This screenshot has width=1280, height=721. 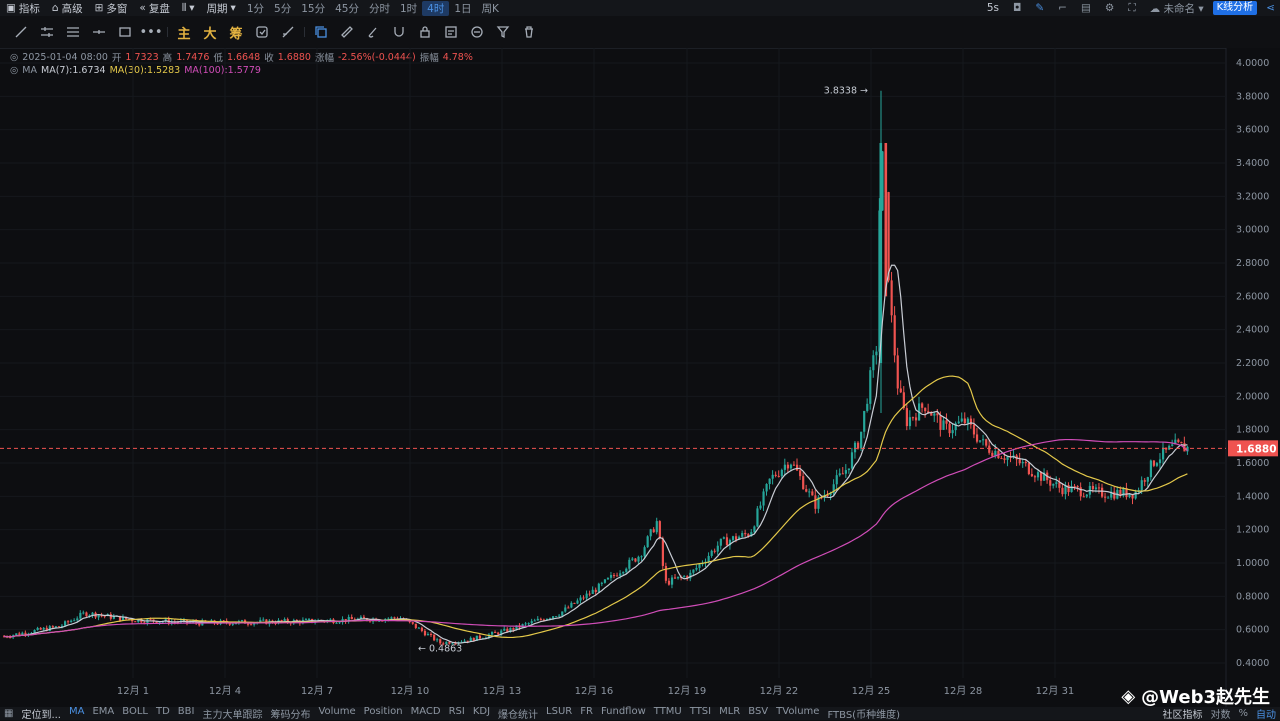 I want to click on settings-icon: ⚙, so click(x=1109, y=8).